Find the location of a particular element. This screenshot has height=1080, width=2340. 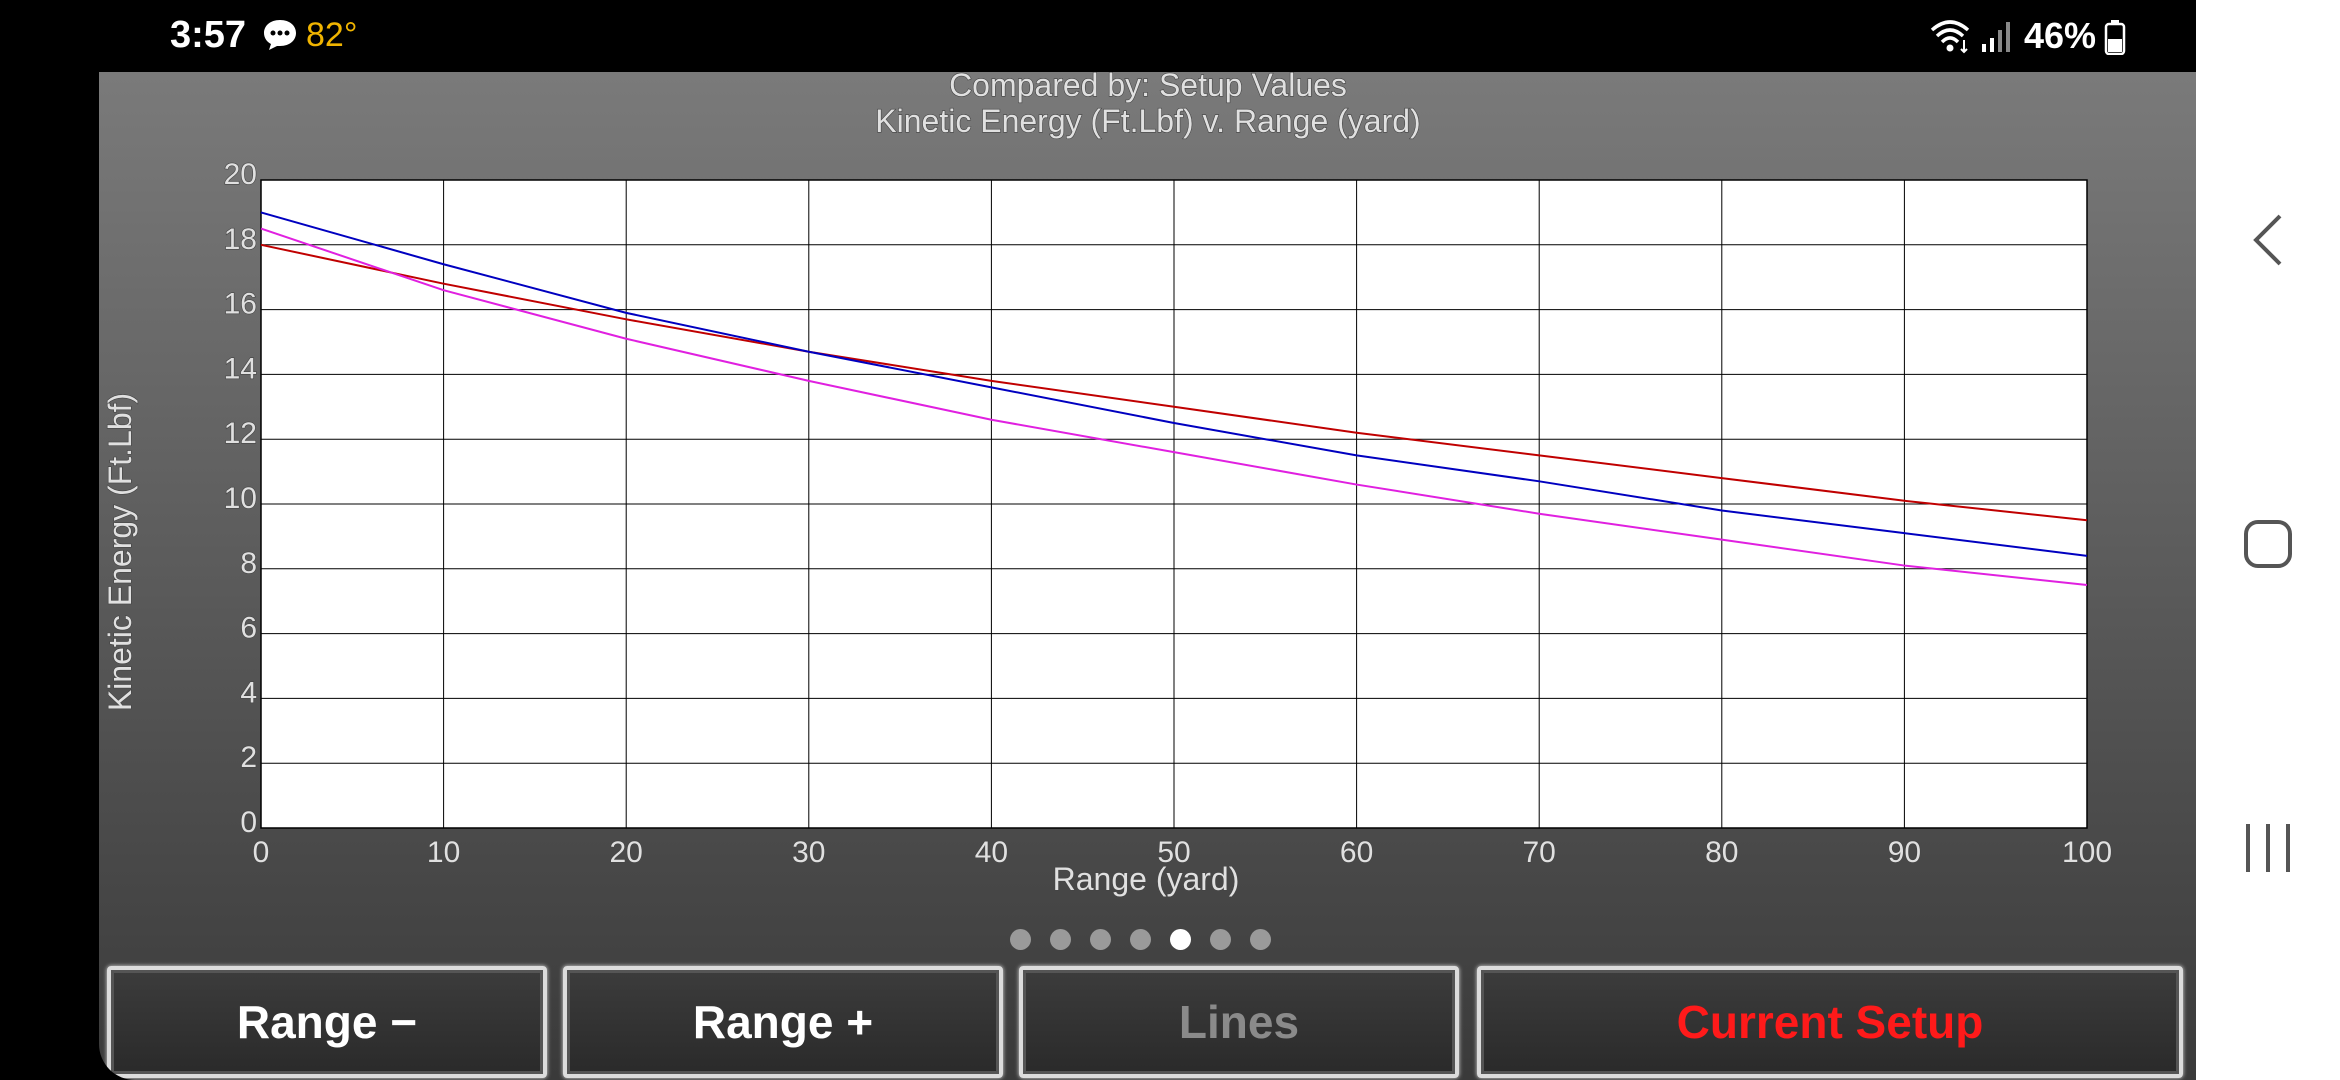

y-tick-label: 18 is located at coordinates (240, 239).